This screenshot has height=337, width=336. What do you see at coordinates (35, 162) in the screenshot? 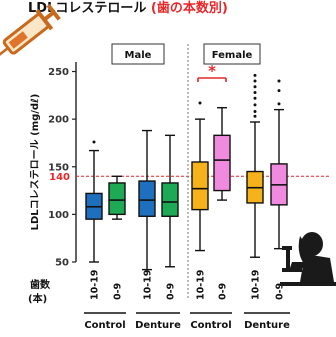
I see `y-axis-label: LDLコレステロール (mg/dℓ)` at bounding box center [35, 162].